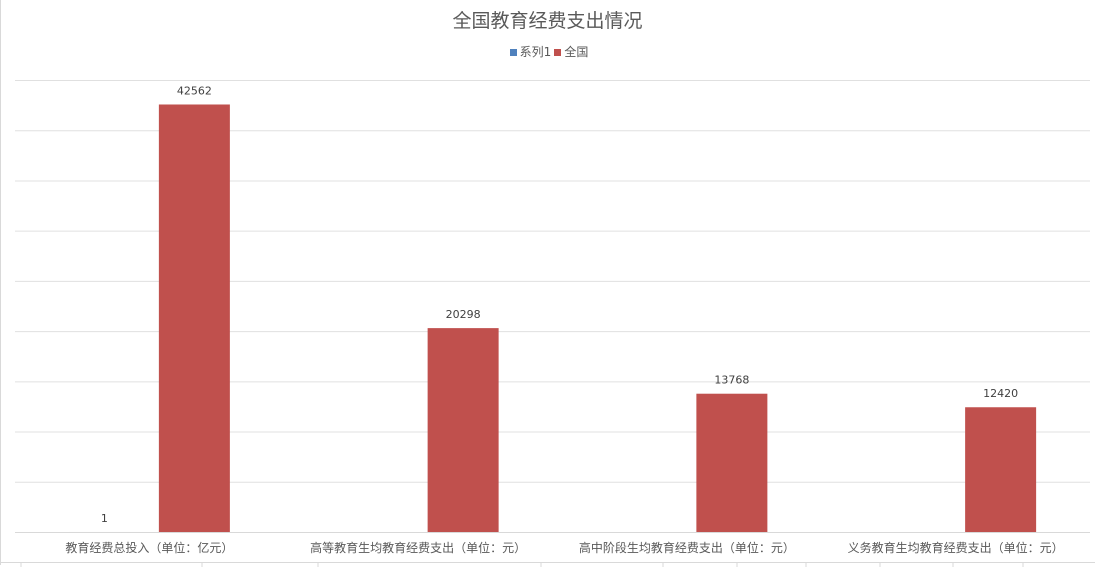 This screenshot has width=1095, height=567. I want to click on data-label: 1, so click(104, 518).